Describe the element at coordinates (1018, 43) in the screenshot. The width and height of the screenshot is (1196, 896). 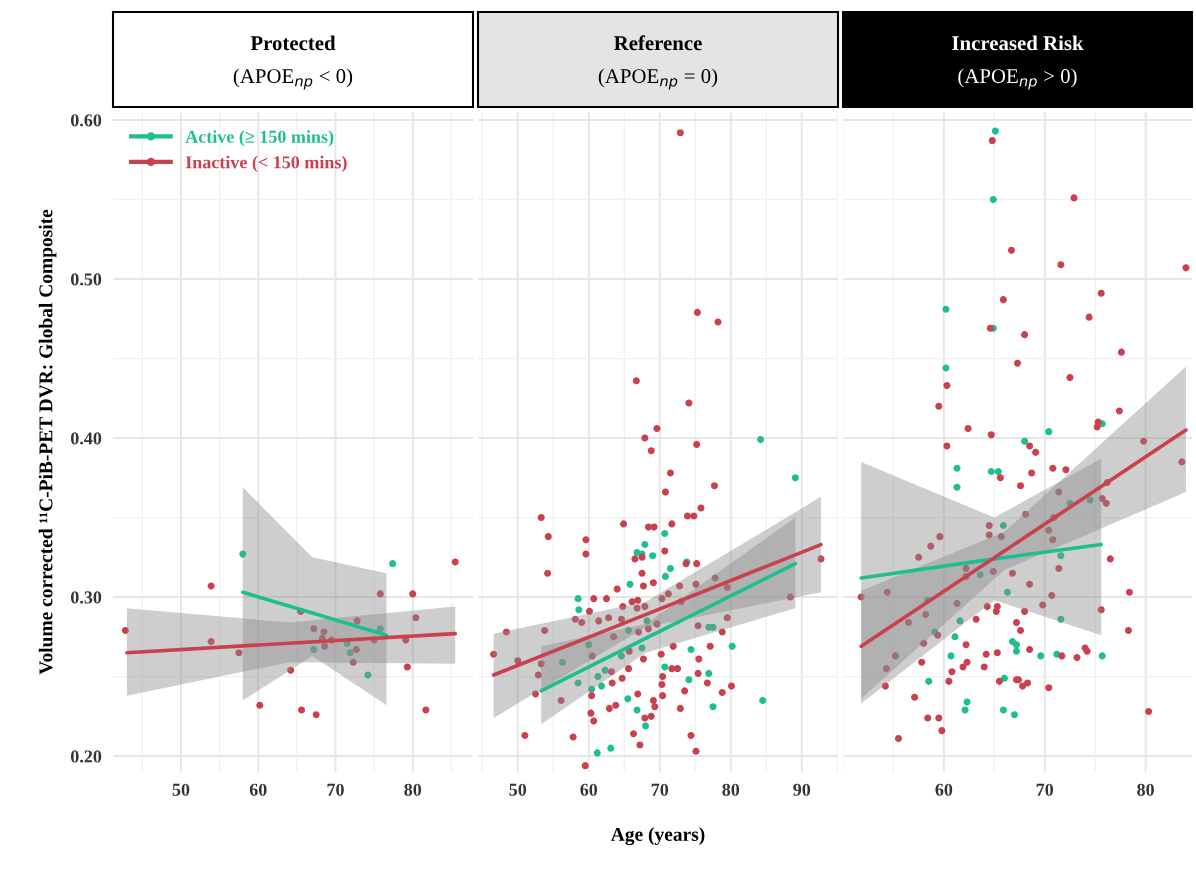
I see `chart-title: Increased Risk` at that location.